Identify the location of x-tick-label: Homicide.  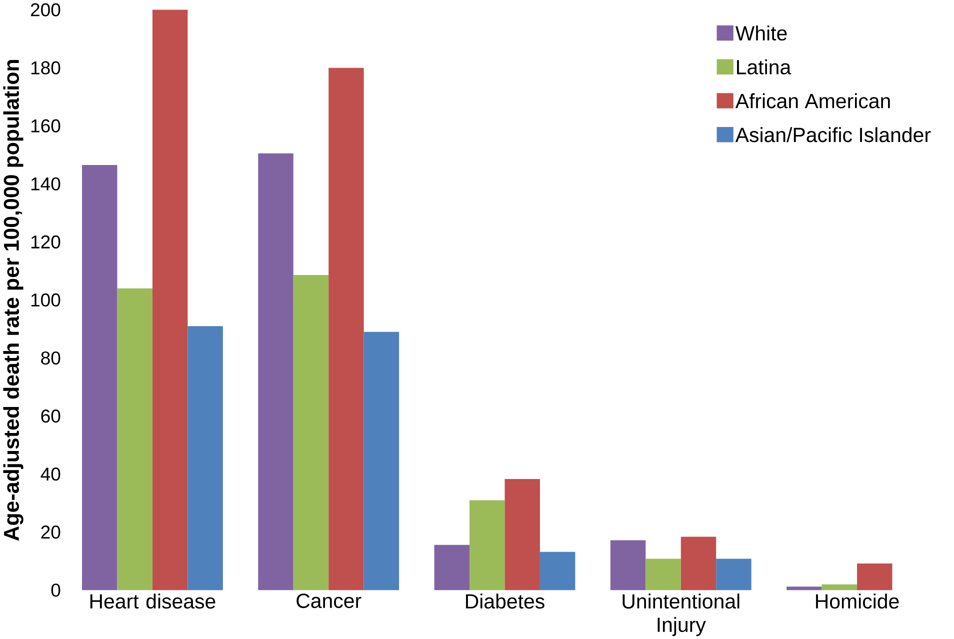
(857, 600).